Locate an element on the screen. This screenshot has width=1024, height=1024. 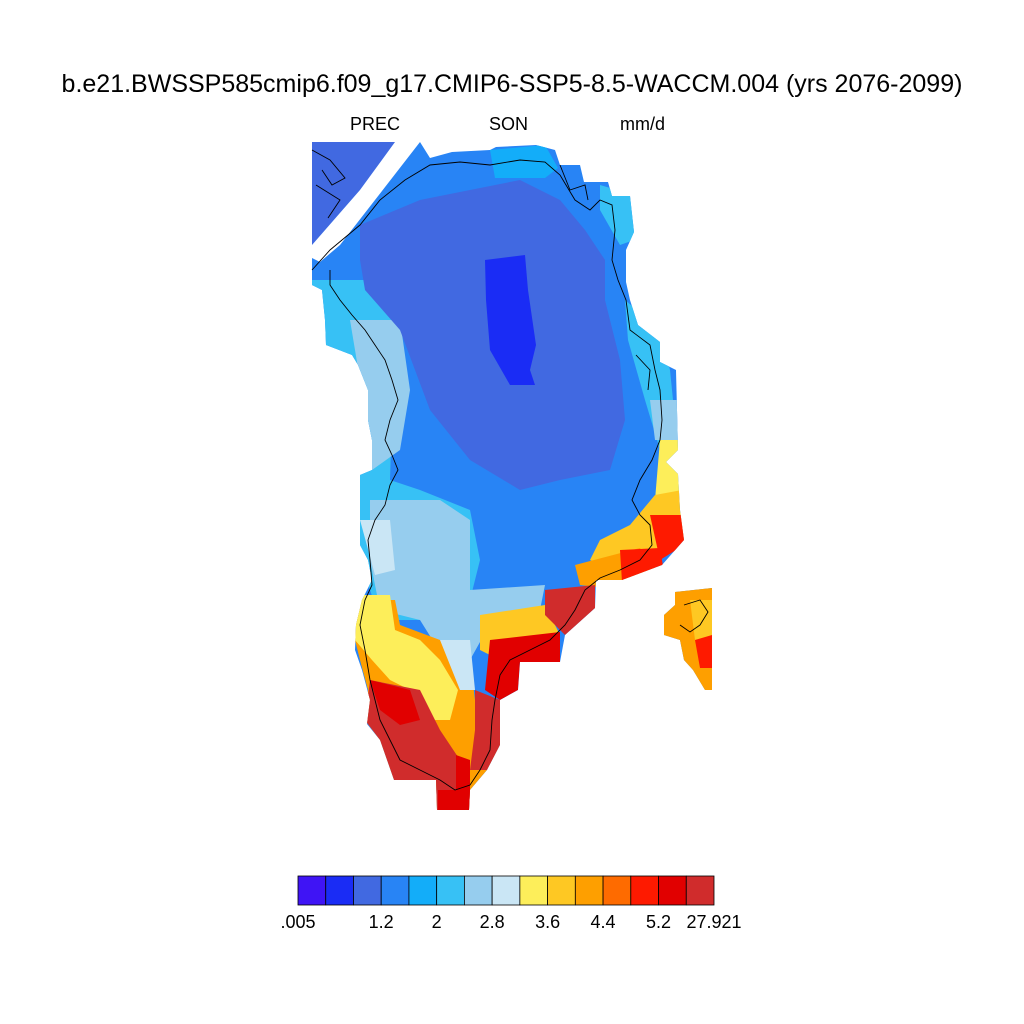
units-label: mm/d is located at coordinates (642, 124).